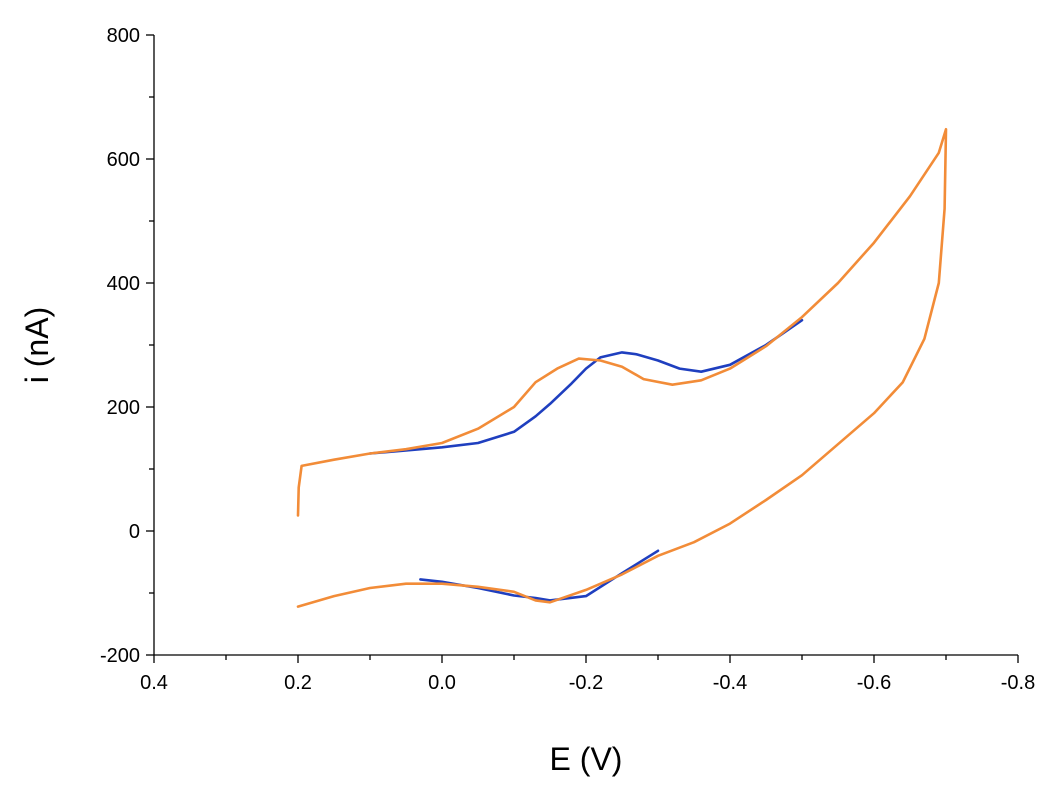  What do you see at coordinates (298, 683) in the screenshot?
I see `x-tick-label: 0.2` at bounding box center [298, 683].